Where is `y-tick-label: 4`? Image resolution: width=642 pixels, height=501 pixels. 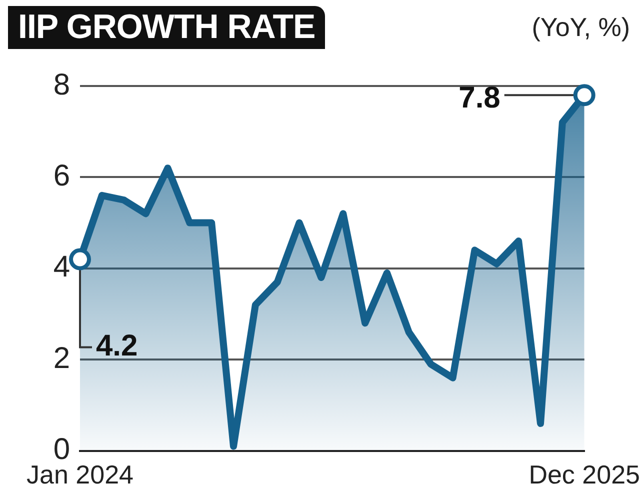 y-tick-label: 4 is located at coordinates (61, 267).